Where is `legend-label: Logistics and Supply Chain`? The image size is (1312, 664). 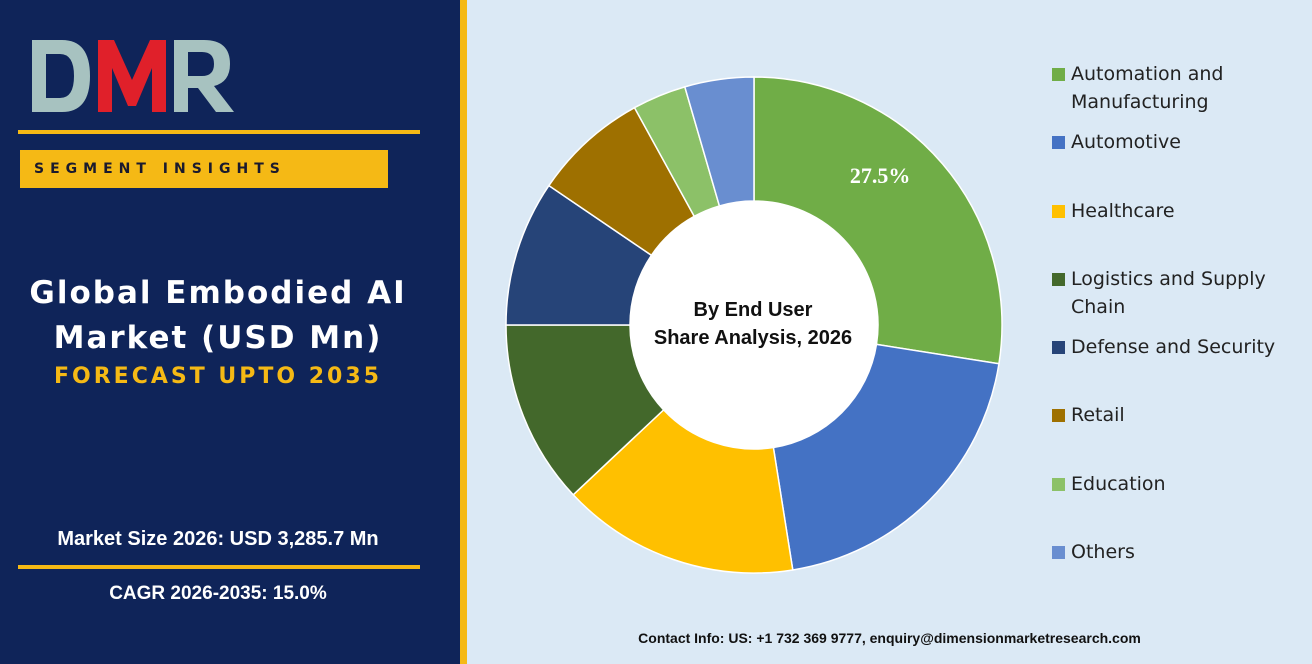
legend-label: Logistics and Supply Chain is located at coordinates (1168, 293).